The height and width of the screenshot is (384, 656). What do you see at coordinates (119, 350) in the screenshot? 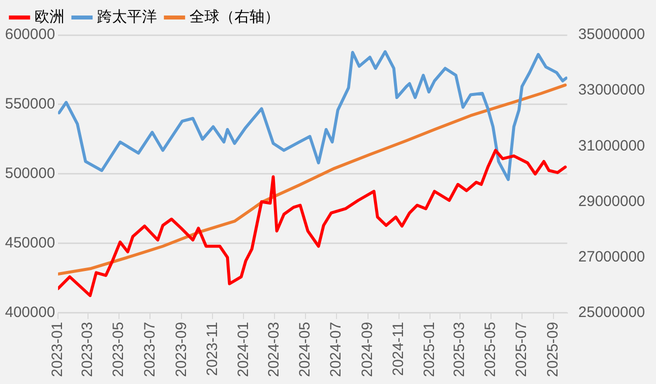
I see `x-tick-label: 2023-05` at bounding box center [119, 350].